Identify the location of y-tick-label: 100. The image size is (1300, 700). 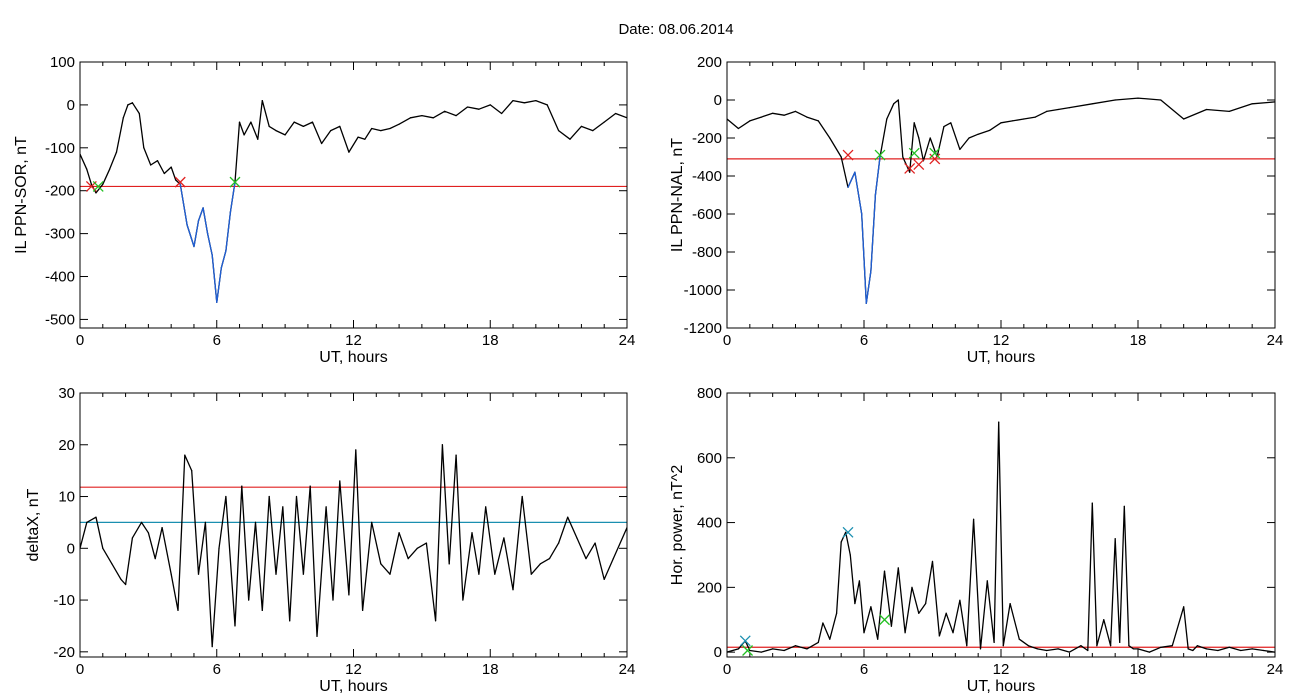
(62, 62).